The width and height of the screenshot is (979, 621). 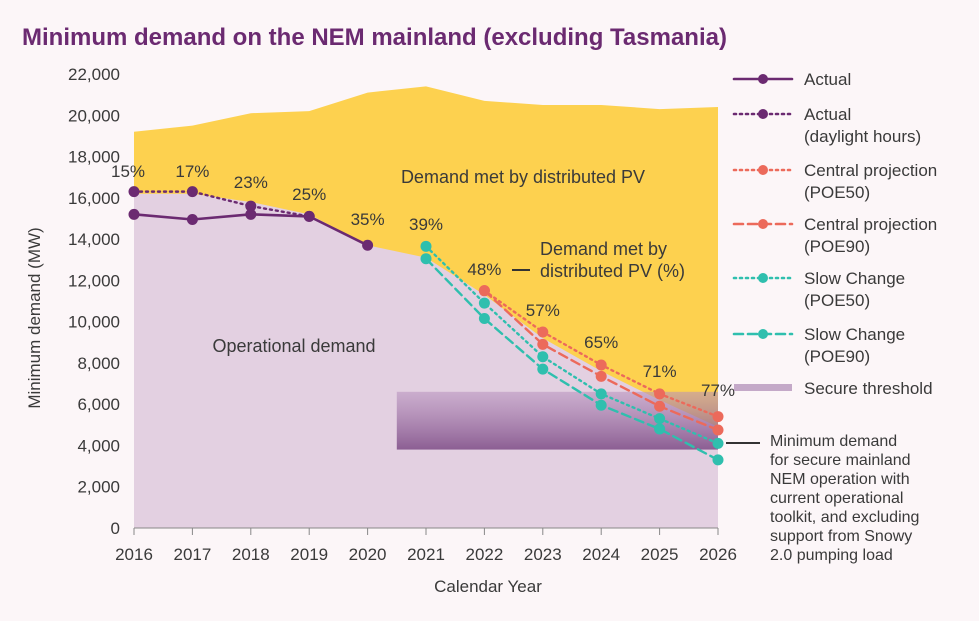 What do you see at coordinates (660, 554) in the screenshot?
I see `x-tick-label: 2025` at bounding box center [660, 554].